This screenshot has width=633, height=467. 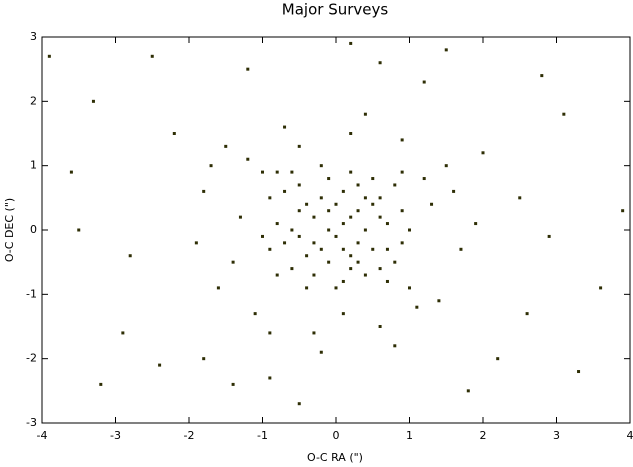 What do you see at coordinates (31, 293) in the screenshot?
I see `y-tick-label: -1` at bounding box center [31, 293].